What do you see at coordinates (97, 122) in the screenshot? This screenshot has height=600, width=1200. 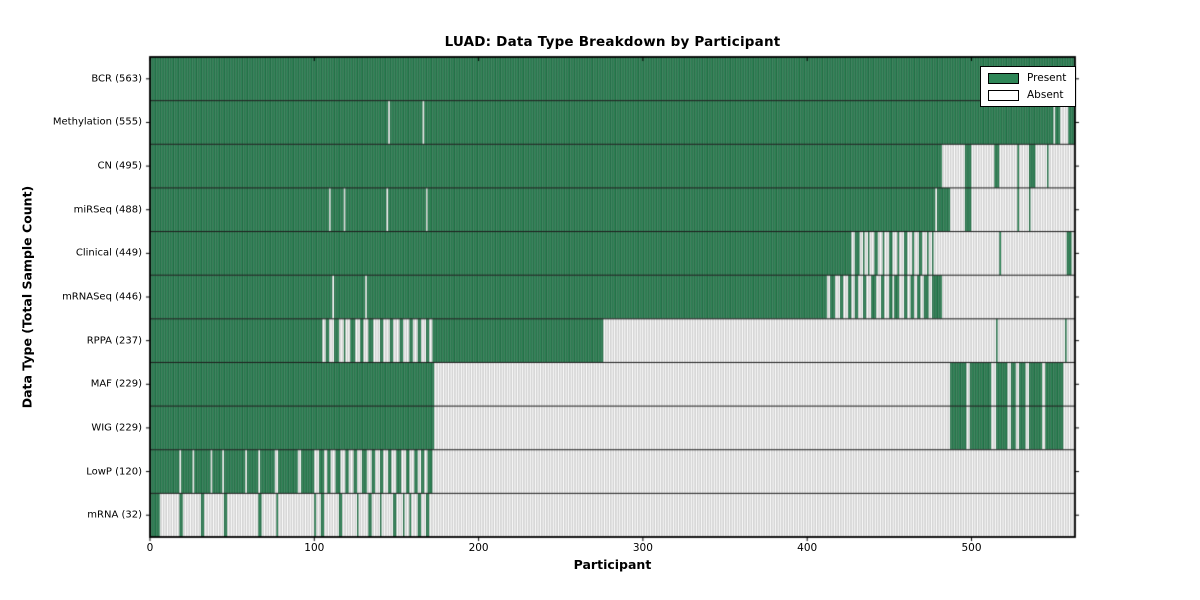 I see `y-tick-label-methylation: Methylation (555)` at bounding box center [97, 122].